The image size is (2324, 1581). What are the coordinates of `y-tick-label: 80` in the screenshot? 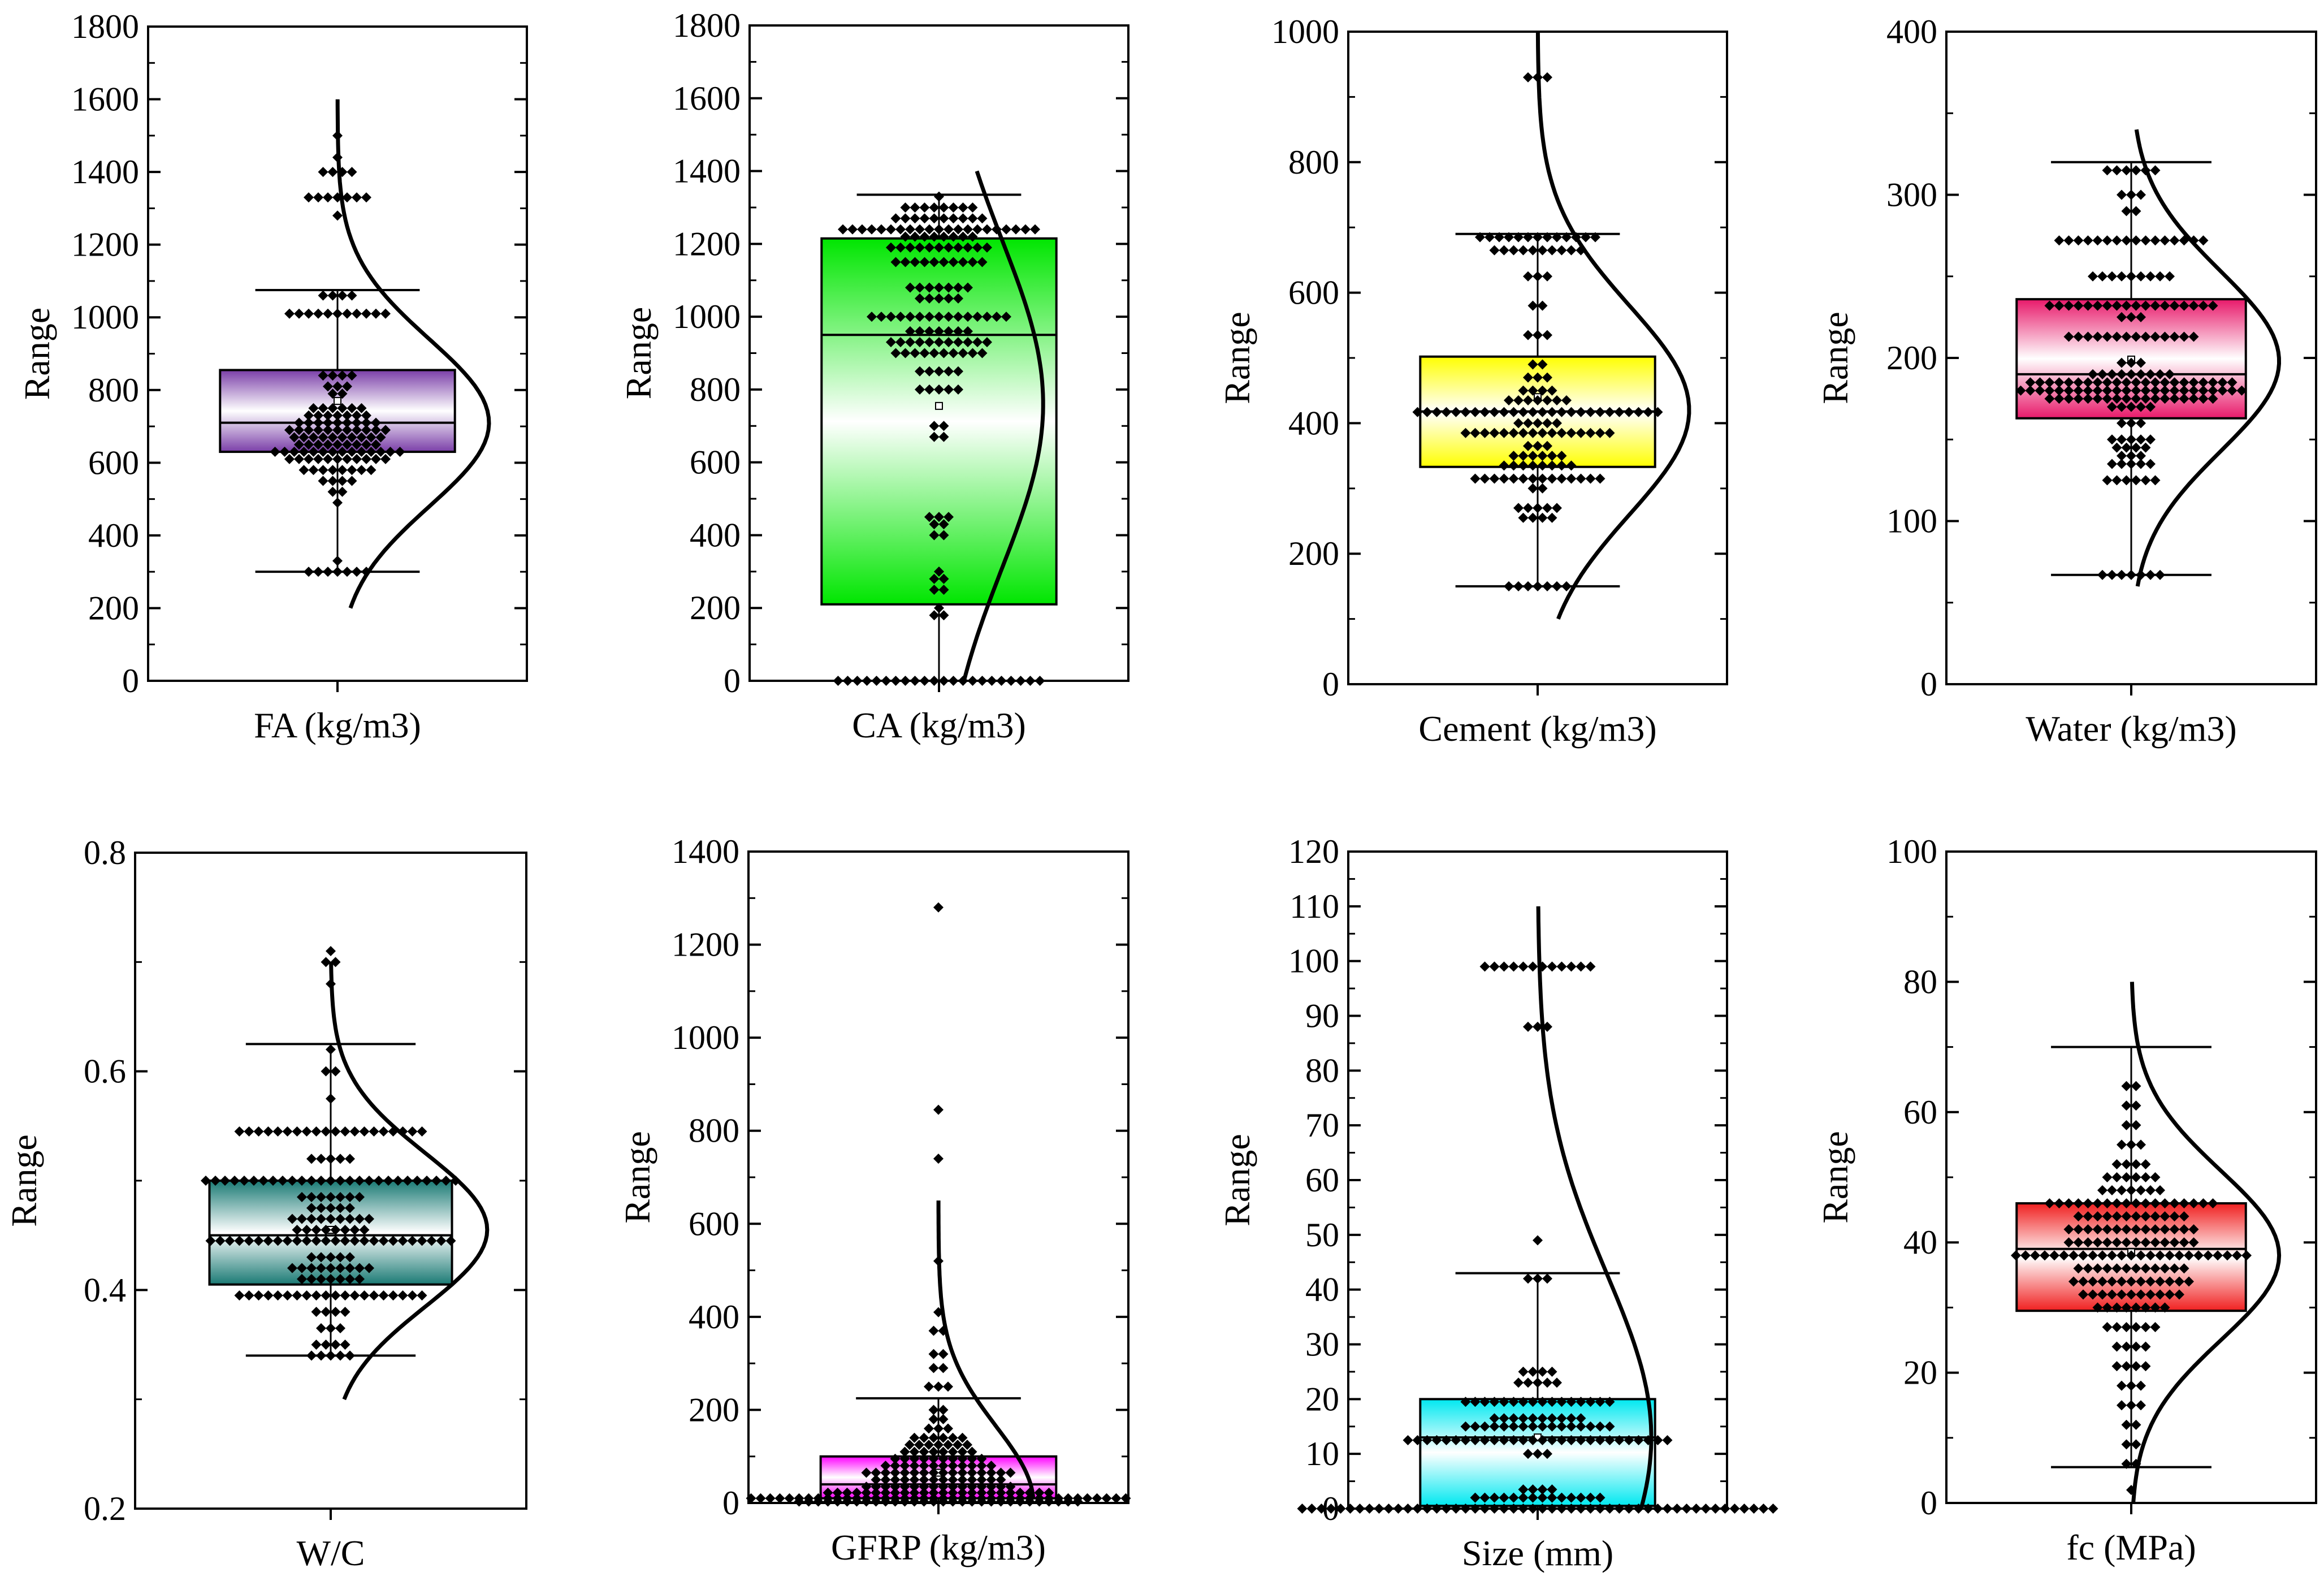 It's located at (1920, 982).